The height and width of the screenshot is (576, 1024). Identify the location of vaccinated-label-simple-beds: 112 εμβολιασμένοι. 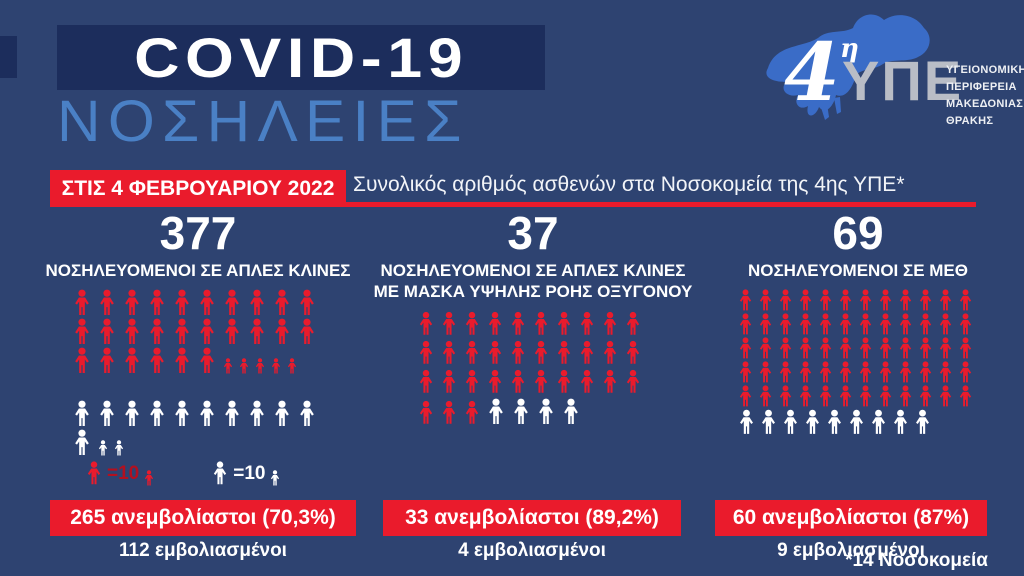
(203, 550).